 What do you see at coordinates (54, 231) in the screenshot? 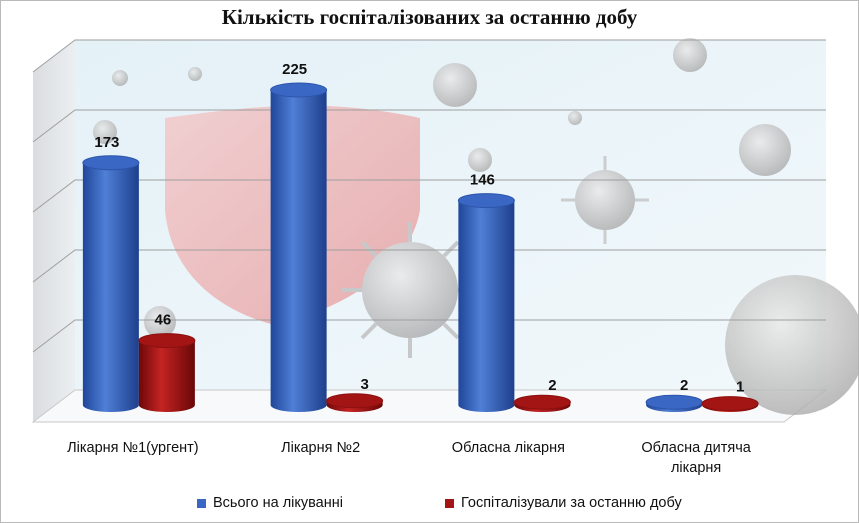
I see `plot-side-wall` at bounding box center [54, 231].